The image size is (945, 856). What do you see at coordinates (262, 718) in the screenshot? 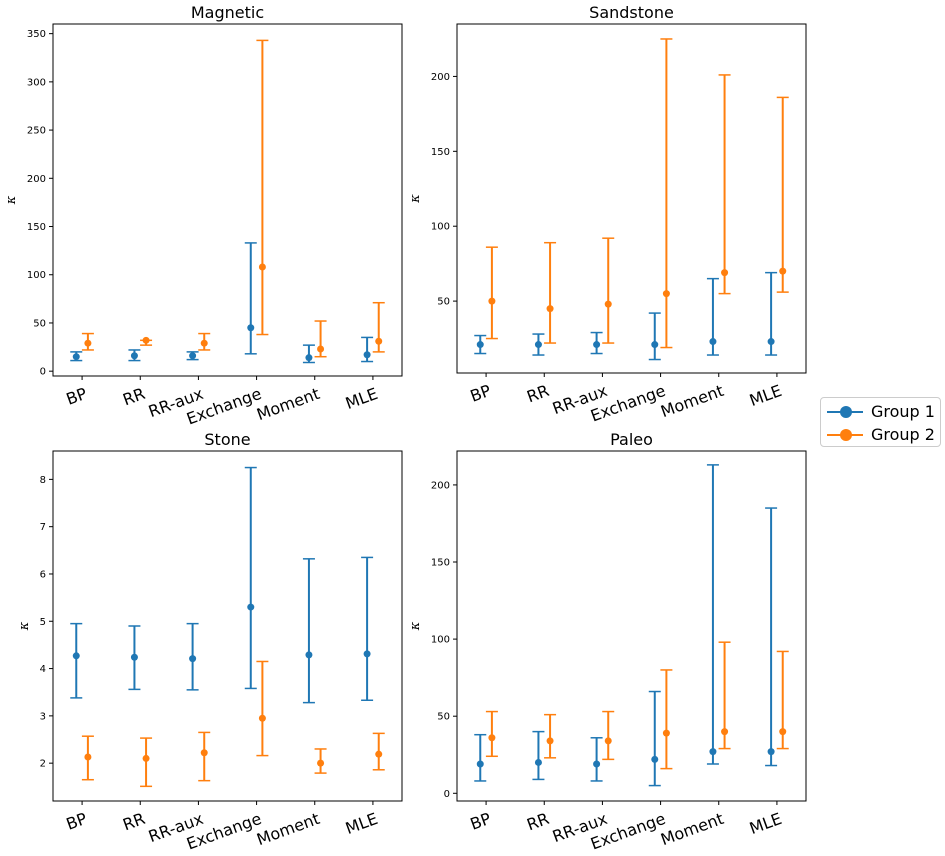
I see `point-stone-group-2-exchange` at bounding box center [262, 718].